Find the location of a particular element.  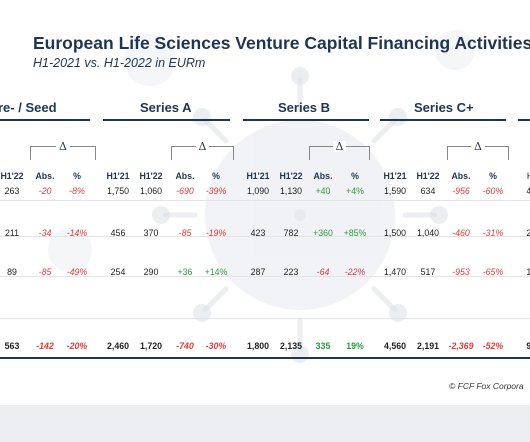

total-cell: 563 is located at coordinates (12, 346).